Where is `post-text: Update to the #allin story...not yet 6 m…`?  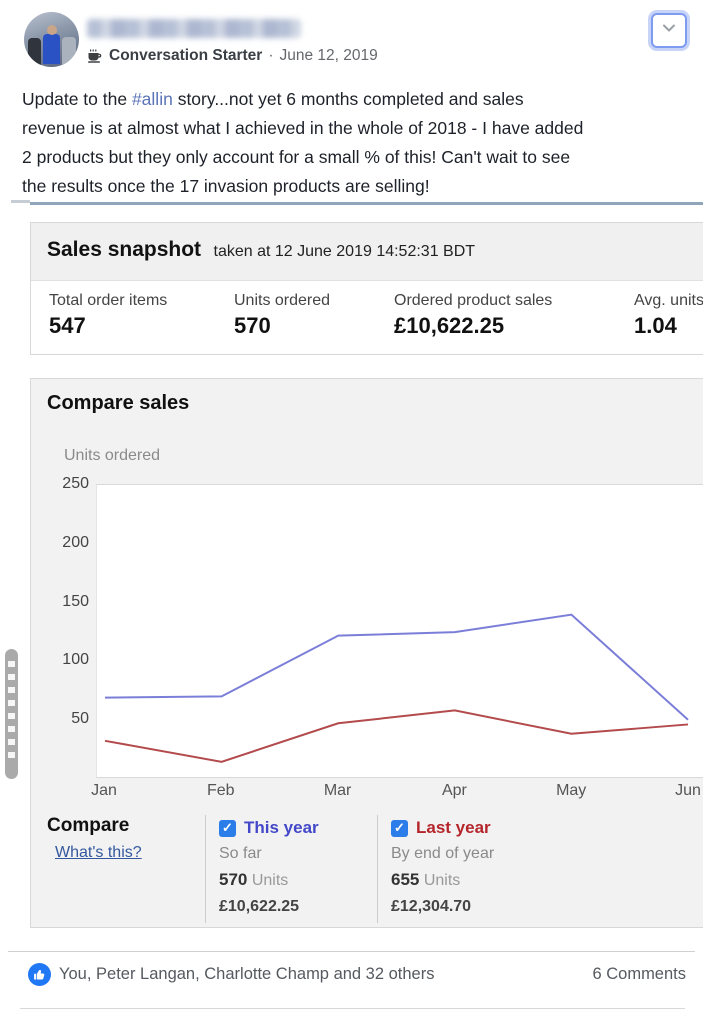 post-text: Update to the #allin story...not yet 6 m… is located at coordinates (356, 143).